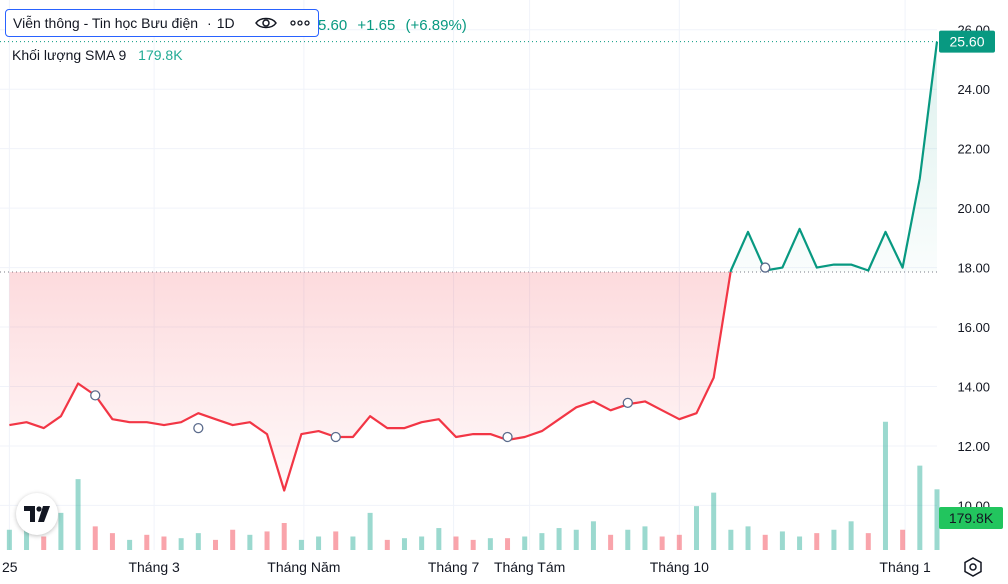  I want to click on area-fill-above, so click(833, 157).